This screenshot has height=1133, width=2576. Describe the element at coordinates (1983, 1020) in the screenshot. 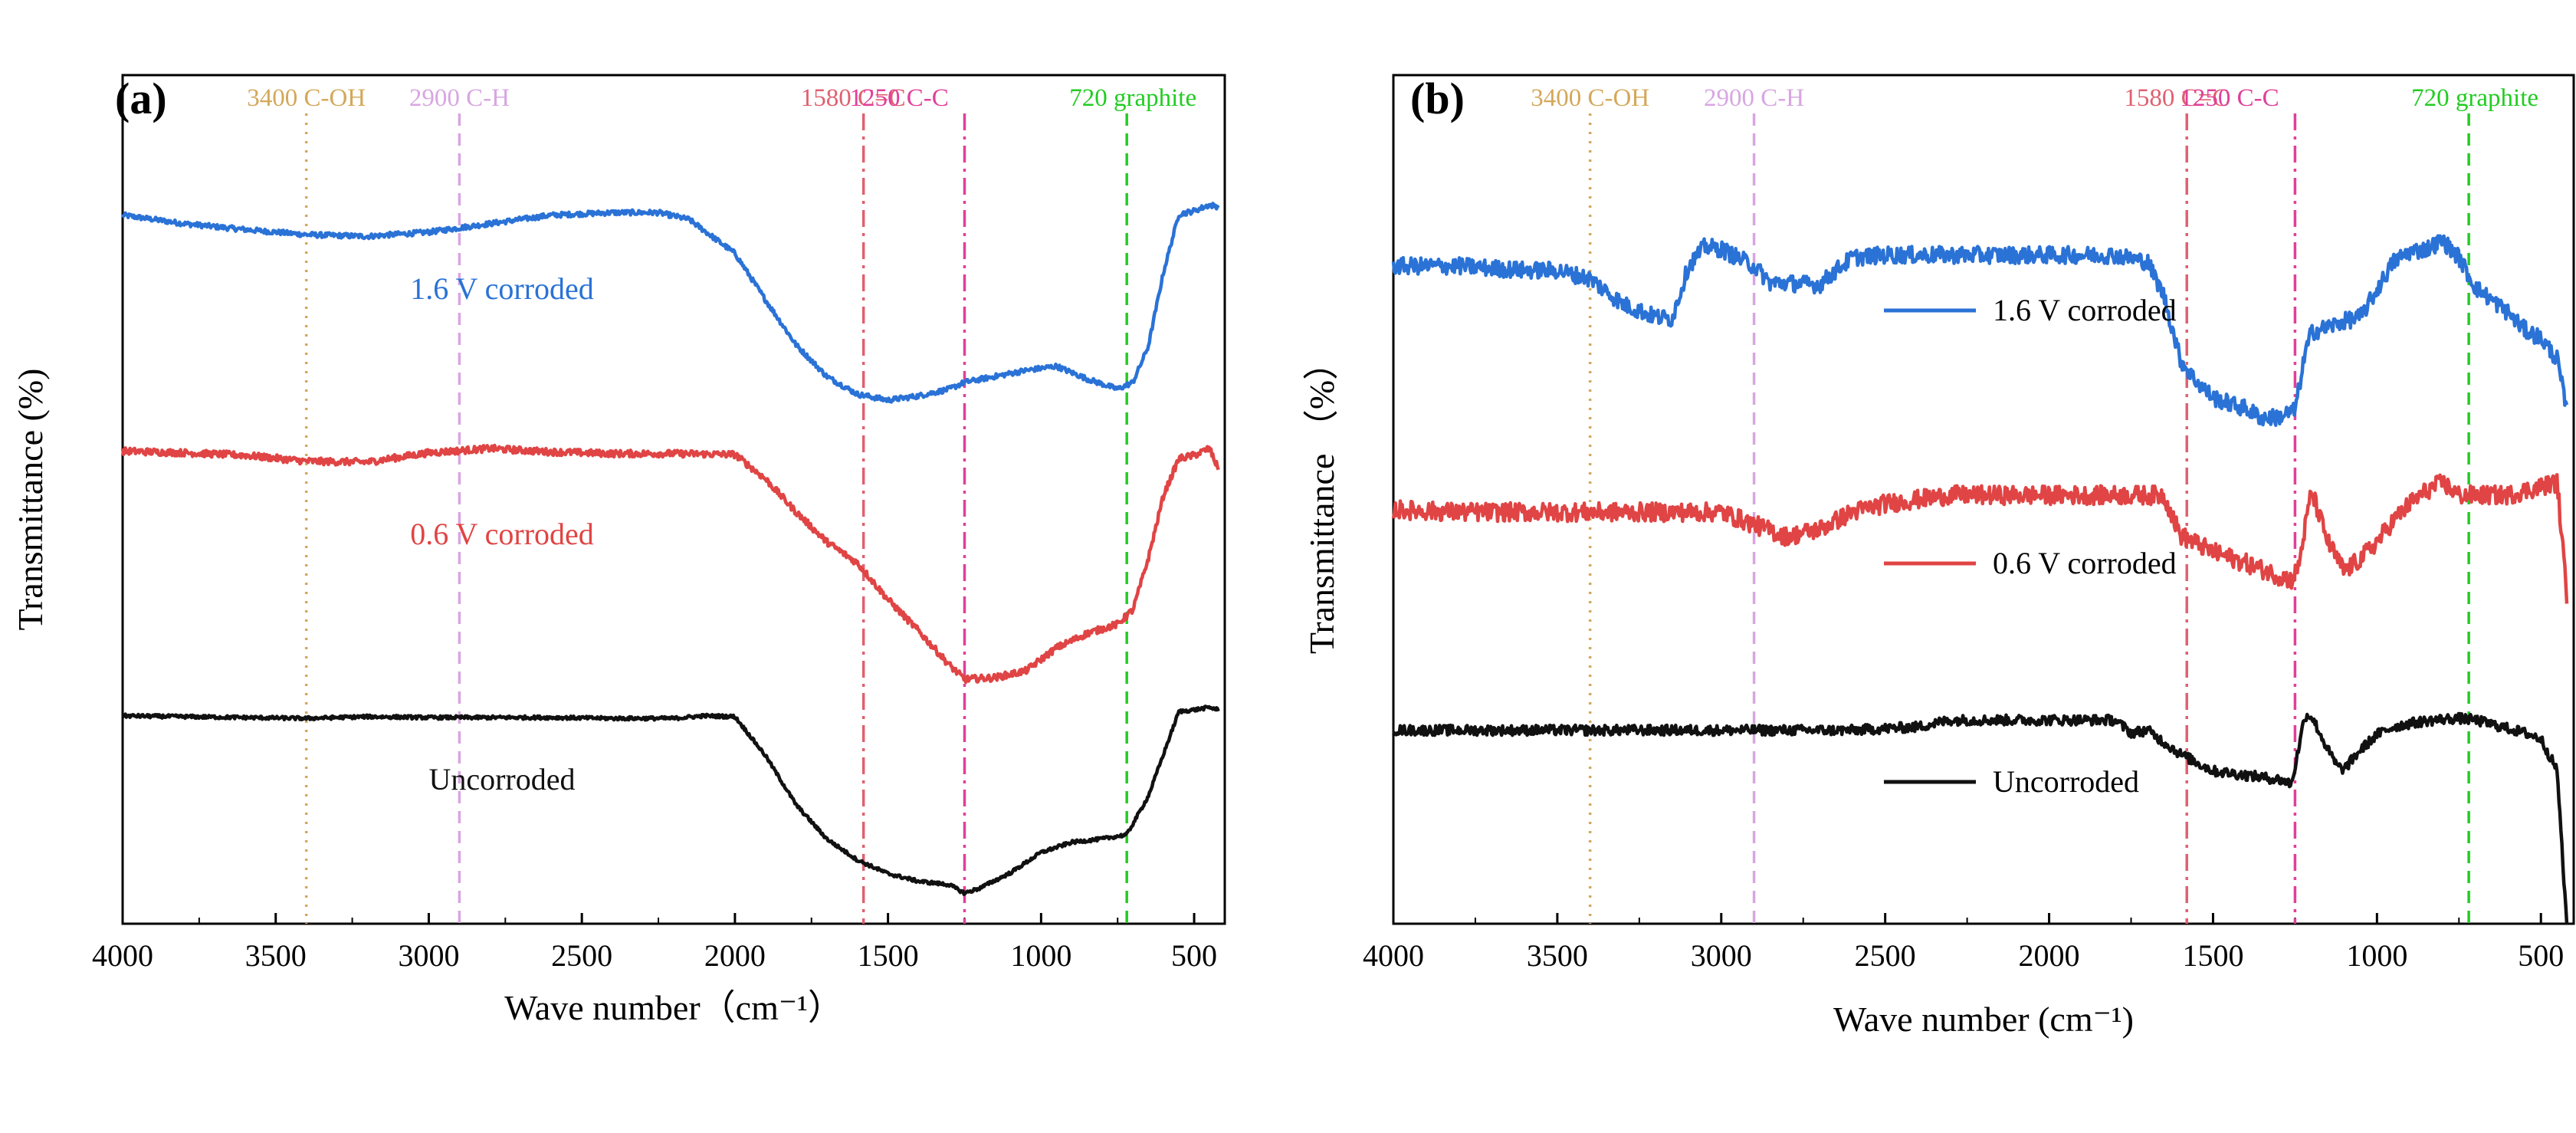

I see `x-axis-title: Wave number (cm⁻¹)` at that location.